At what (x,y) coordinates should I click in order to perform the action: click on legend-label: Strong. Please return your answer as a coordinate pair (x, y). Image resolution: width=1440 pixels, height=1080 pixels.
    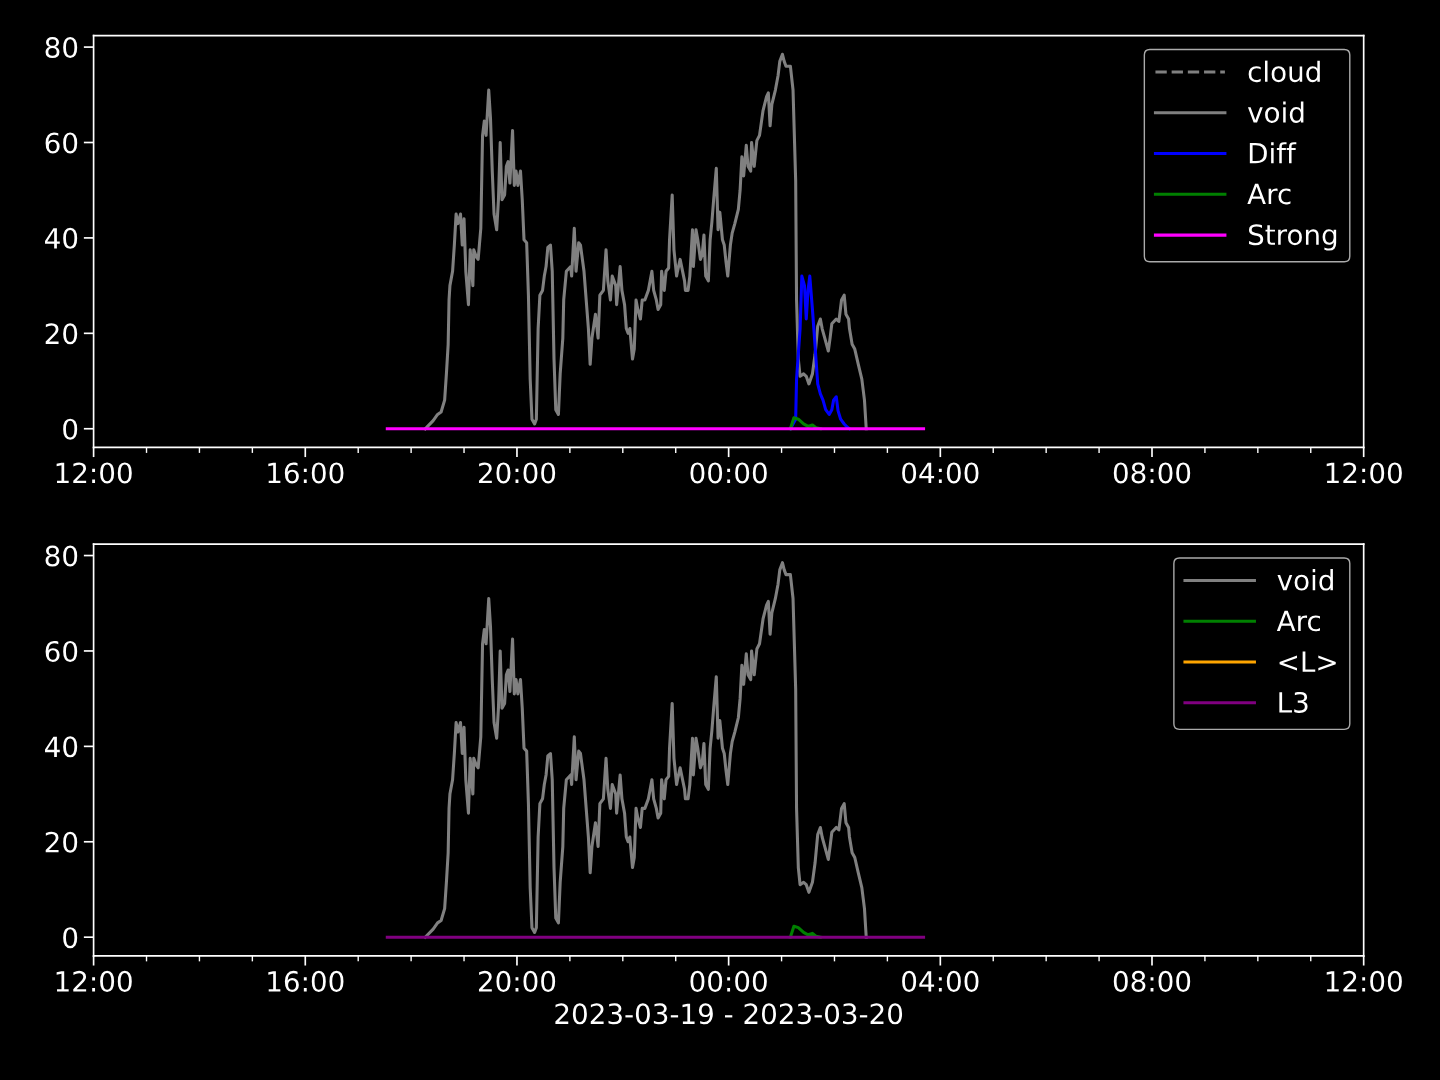
    Looking at the image, I should click on (1292, 237).